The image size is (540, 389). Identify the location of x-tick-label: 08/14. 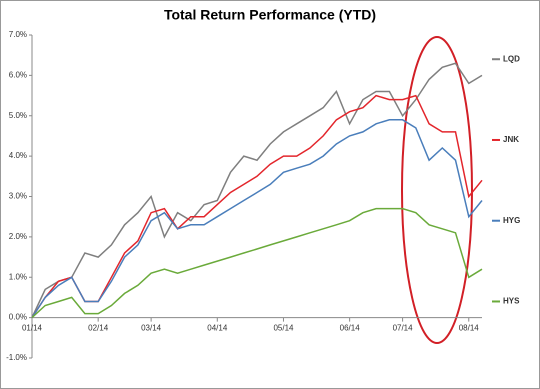
(469, 328).